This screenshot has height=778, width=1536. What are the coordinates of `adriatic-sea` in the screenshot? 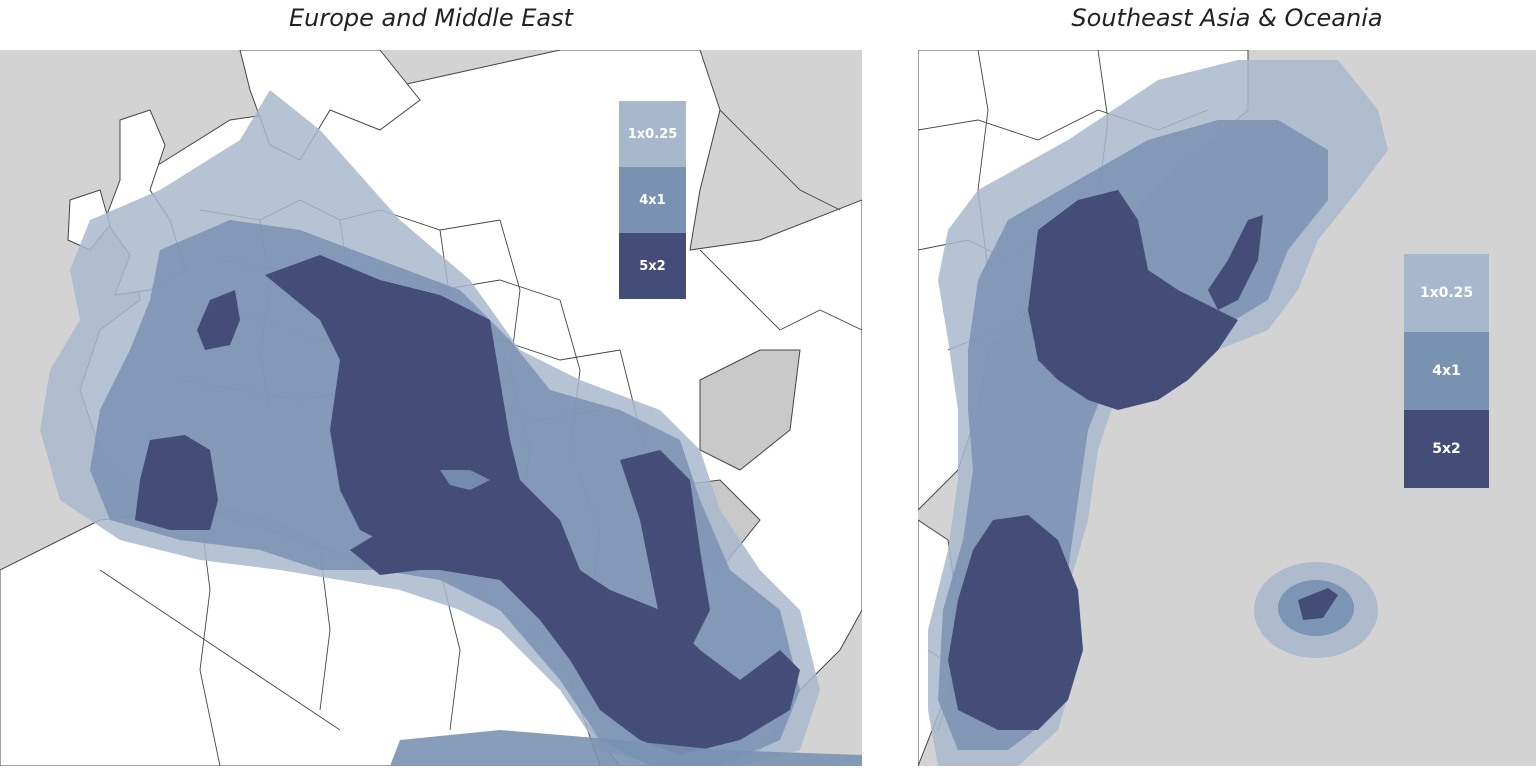 It's located at (465, 480).